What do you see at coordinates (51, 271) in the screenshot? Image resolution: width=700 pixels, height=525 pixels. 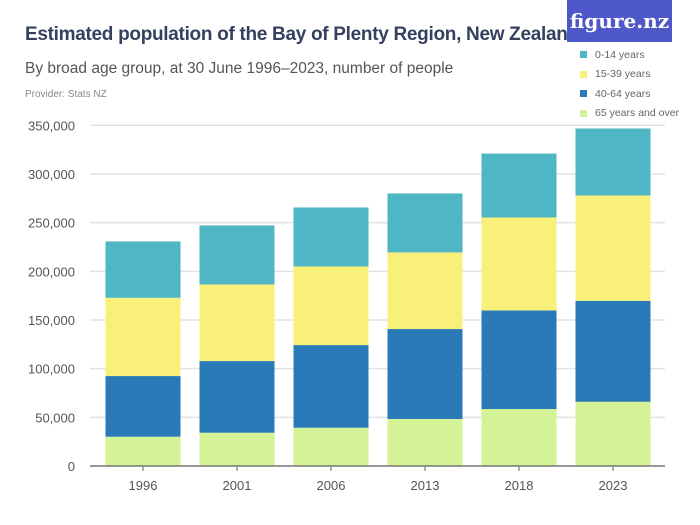 I see `y-tick-label: 200,000` at bounding box center [51, 271].